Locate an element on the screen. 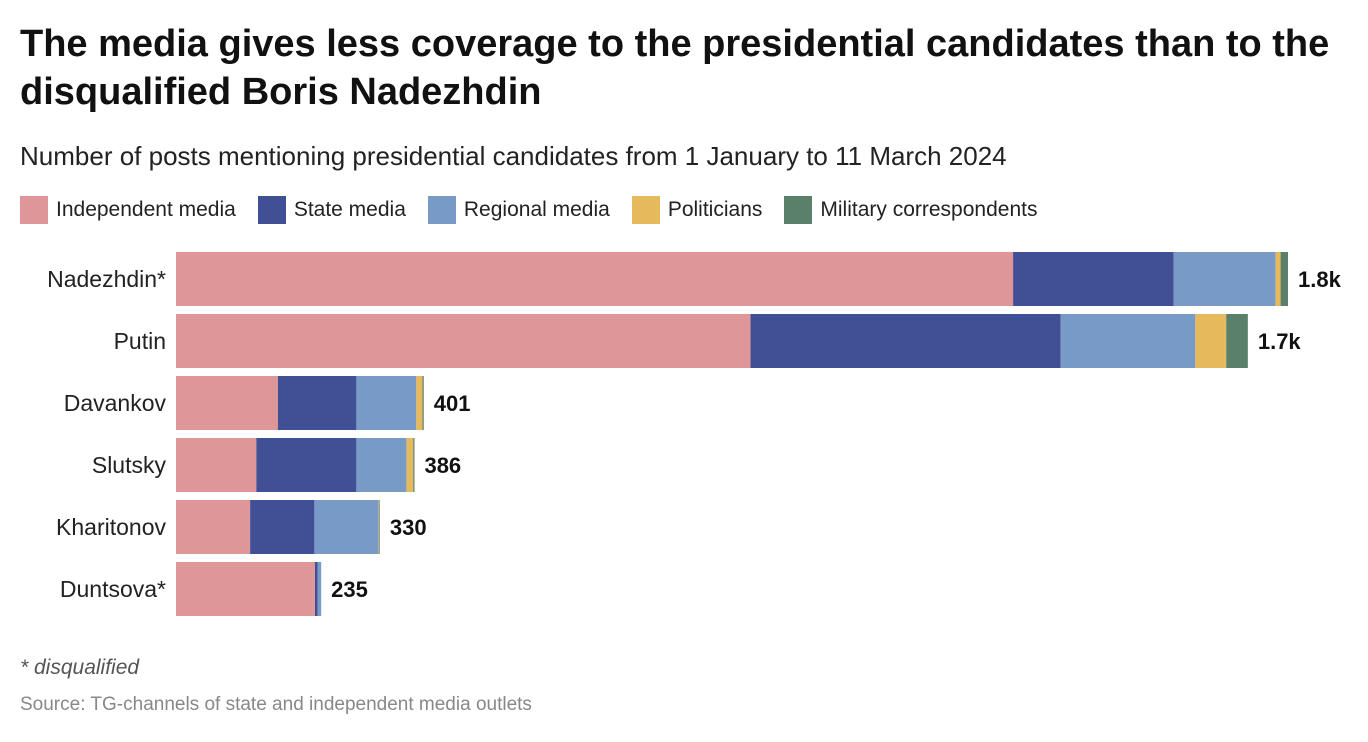 Image resolution: width=1368 pixels, height=742 pixels. legend-label: State media is located at coordinates (349, 209).